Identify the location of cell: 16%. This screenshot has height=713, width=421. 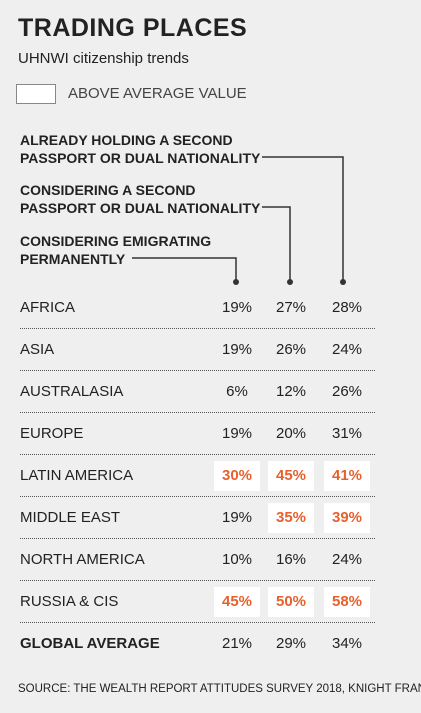
(291, 559).